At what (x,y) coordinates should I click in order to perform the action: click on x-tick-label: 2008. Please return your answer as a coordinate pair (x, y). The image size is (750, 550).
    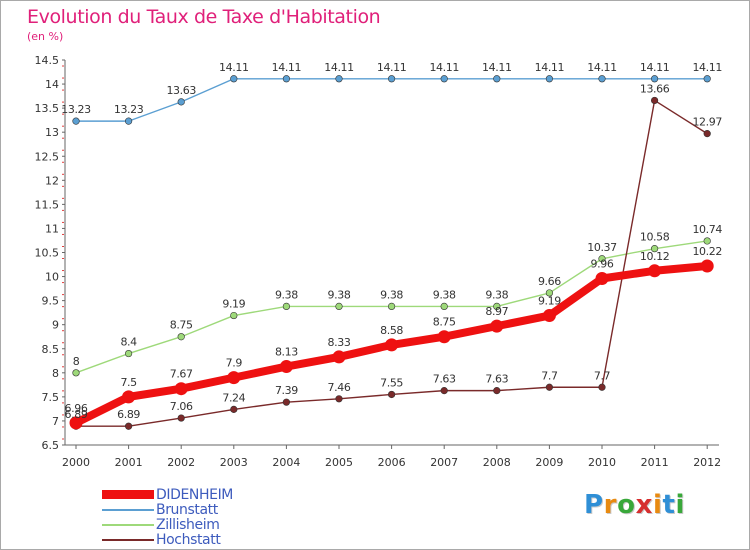
    Looking at the image, I should click on (497, 462).